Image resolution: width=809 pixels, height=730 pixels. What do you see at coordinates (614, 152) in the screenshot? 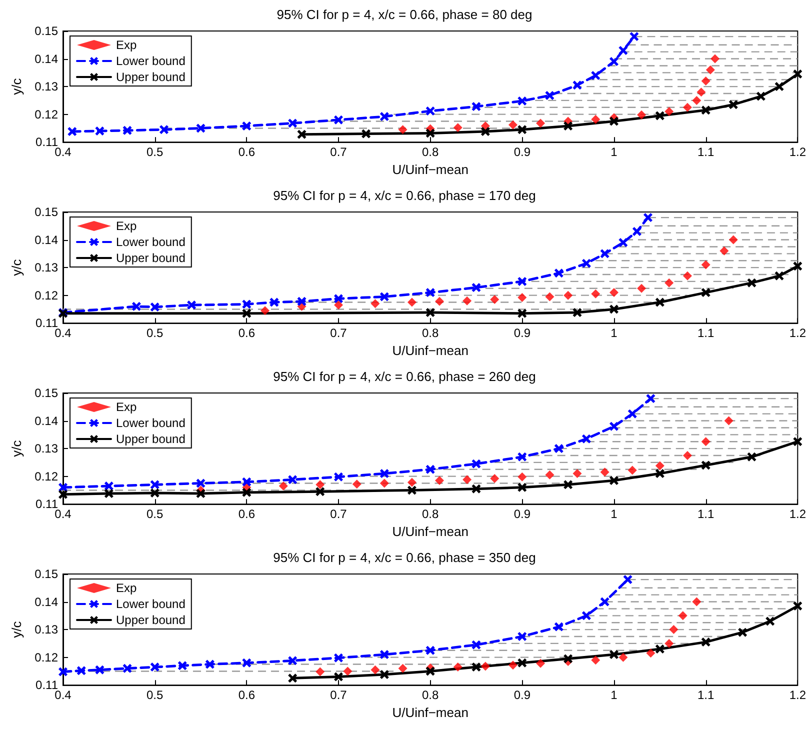
I see `x-tick-label: 1` at bounding box center [614, 152].